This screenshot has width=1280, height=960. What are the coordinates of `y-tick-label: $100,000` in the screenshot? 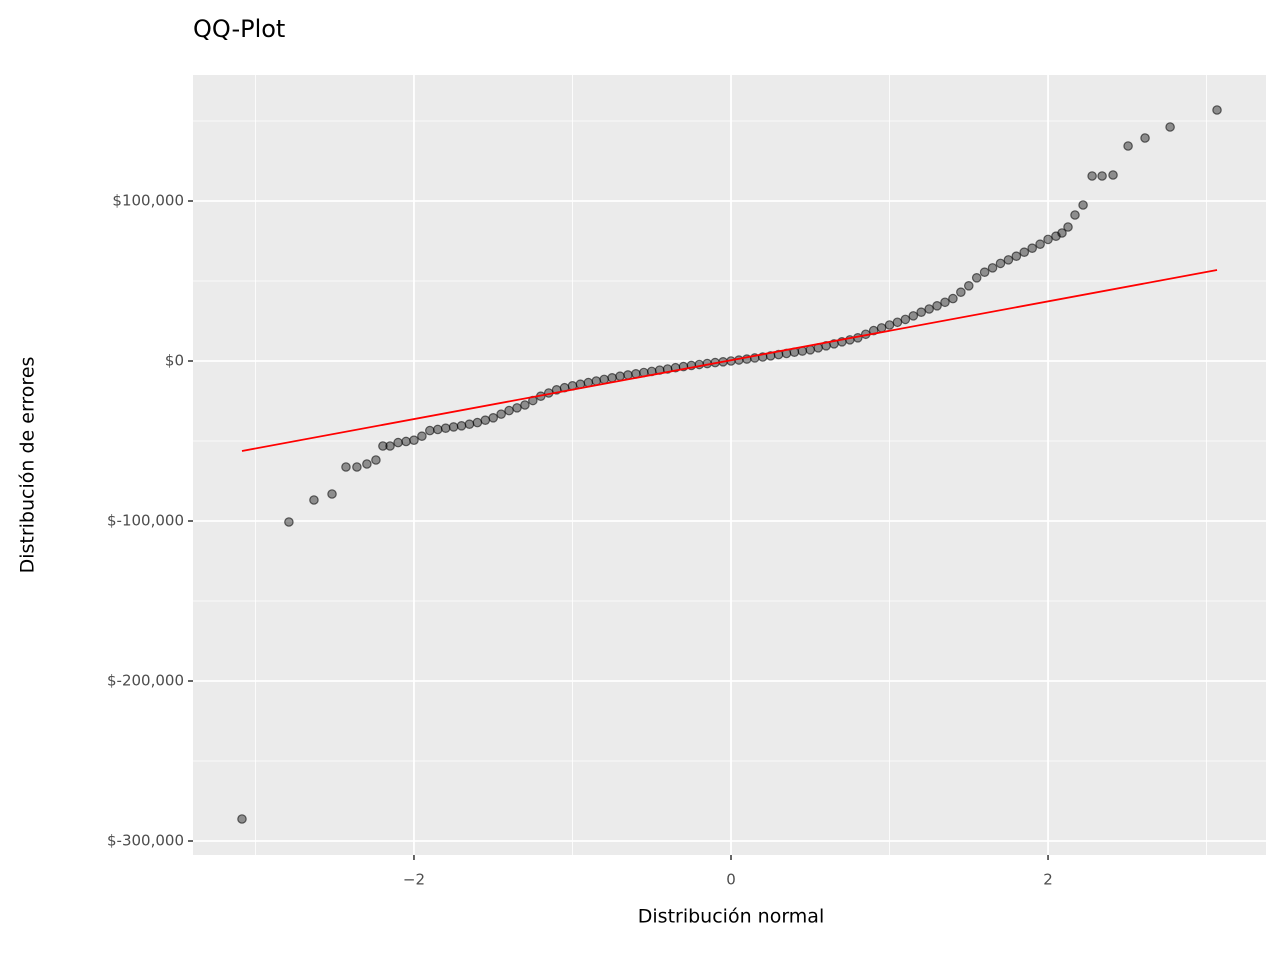 It's located at (148, 201).